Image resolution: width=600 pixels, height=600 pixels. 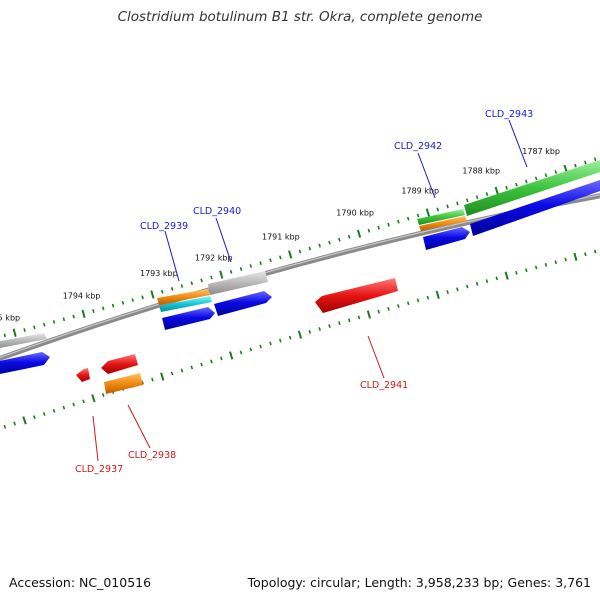 I want to click on gene-label-2942: CLD_2942, so click(x=418, y=146).